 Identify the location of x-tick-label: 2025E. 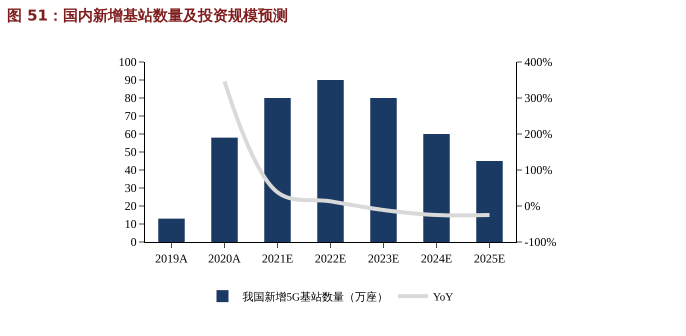
(490, 258).